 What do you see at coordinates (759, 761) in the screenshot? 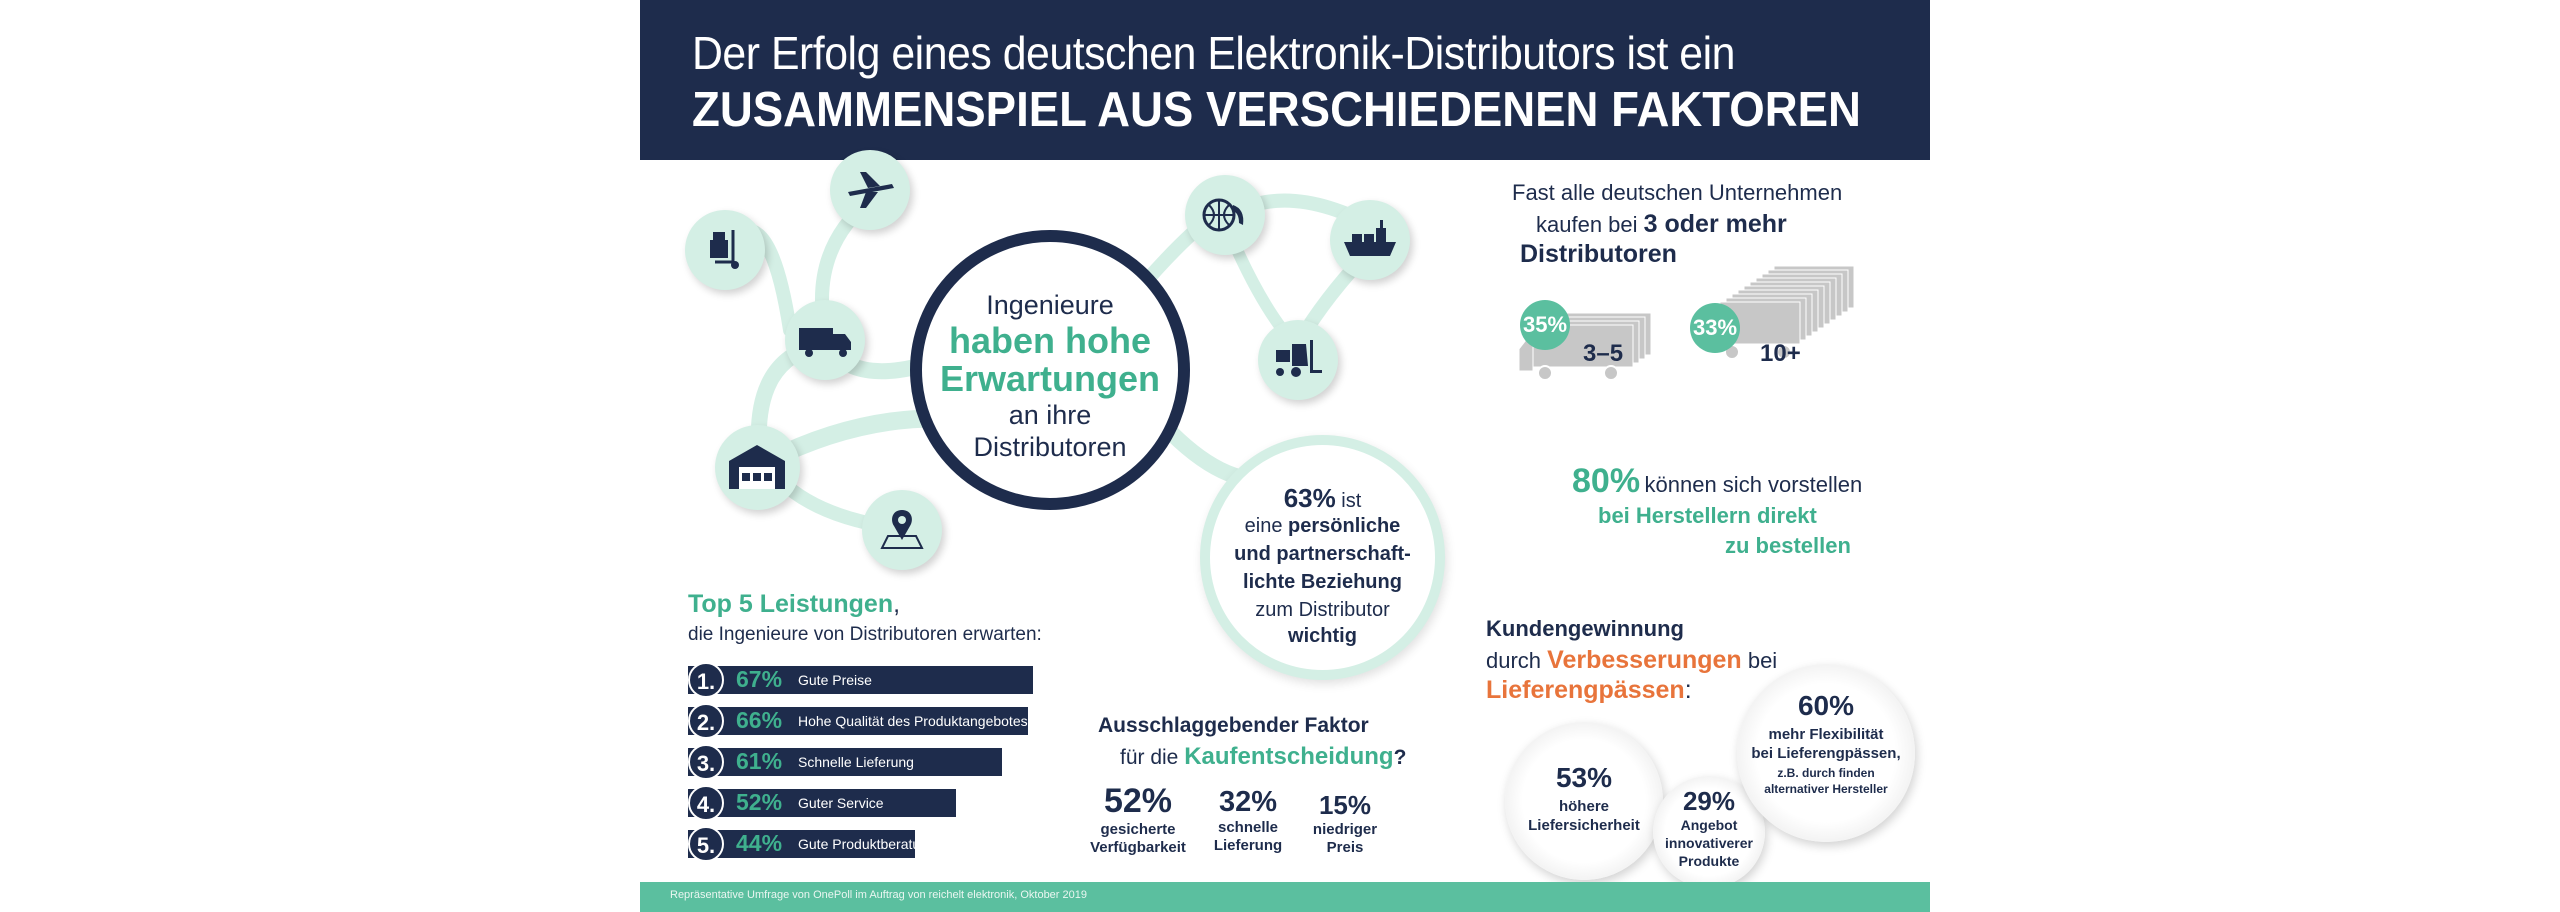
I see `top5-pct-3: 61%` at bounding box center [759, 761].